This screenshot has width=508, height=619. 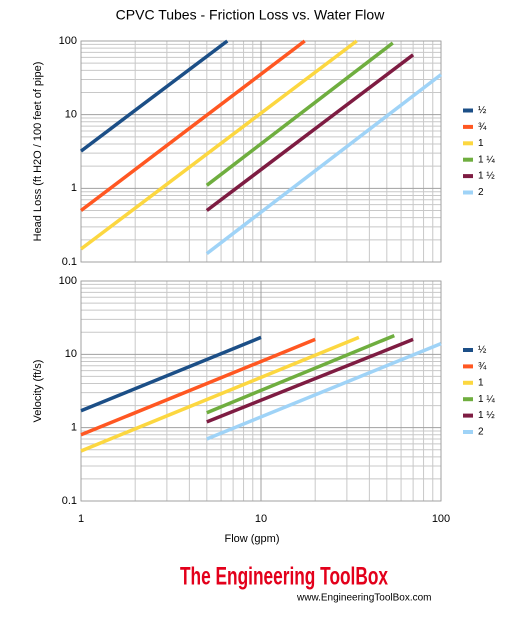 What do you see at coordinates (261, 519) in the screenshot?
I see `x-tick-label: 10` at bounding box center [261, 519].